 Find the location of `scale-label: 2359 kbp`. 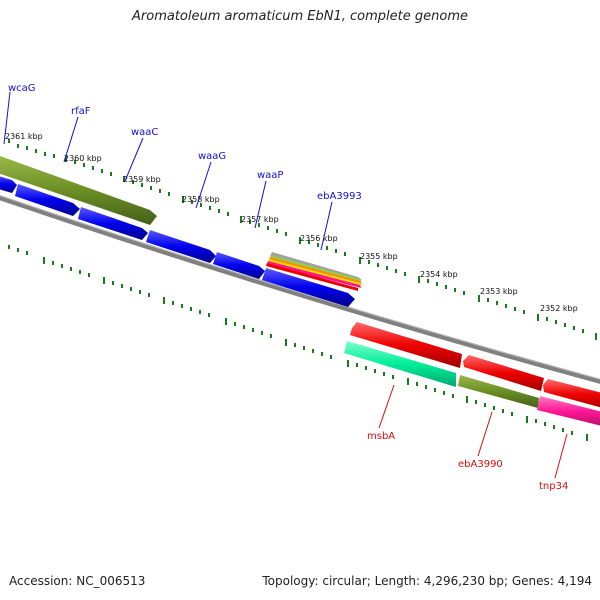

scale-label: 2359 kbp is located at coordinates (142, 179).